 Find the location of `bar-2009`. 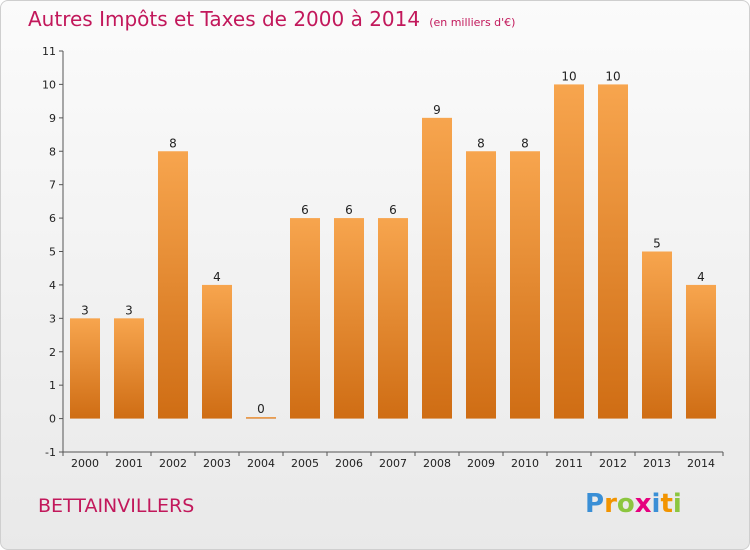

bar-2009 is located at coordinates (481, 285).